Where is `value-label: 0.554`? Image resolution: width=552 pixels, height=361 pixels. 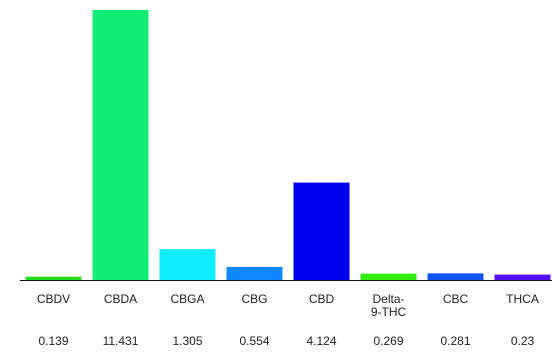
value-label: 0.554 is located at coordinates (254, 341).